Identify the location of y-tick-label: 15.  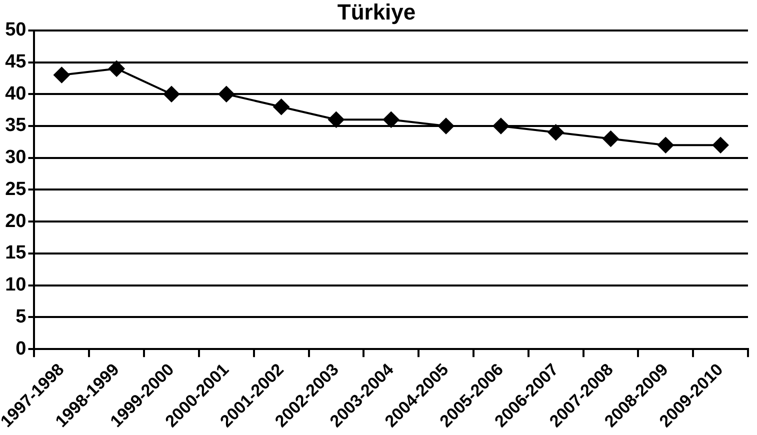
(16, 253).